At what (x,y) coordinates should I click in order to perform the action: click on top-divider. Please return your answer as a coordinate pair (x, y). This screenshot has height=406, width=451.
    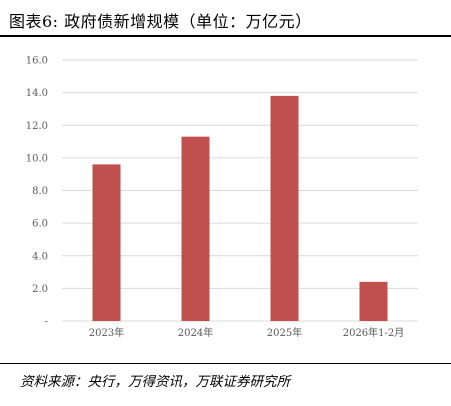
    Looking at the image, I should click on (225, 36).